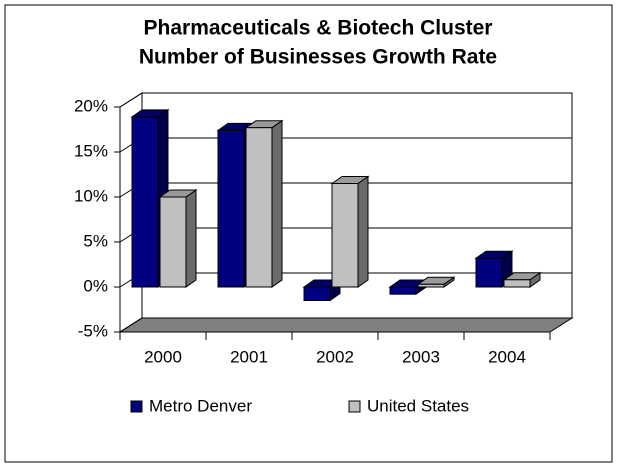  I want to click on x-tick-label: 2001, so click(249, 356).